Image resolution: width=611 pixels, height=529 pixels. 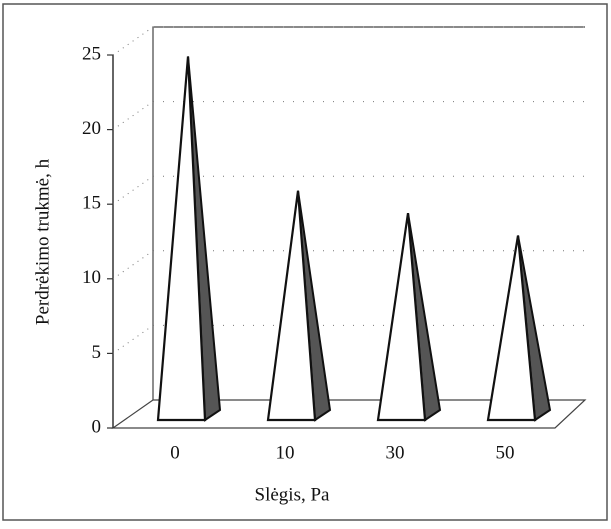 I want to click on y-tick-label: 0, so click(x=97, y=426).